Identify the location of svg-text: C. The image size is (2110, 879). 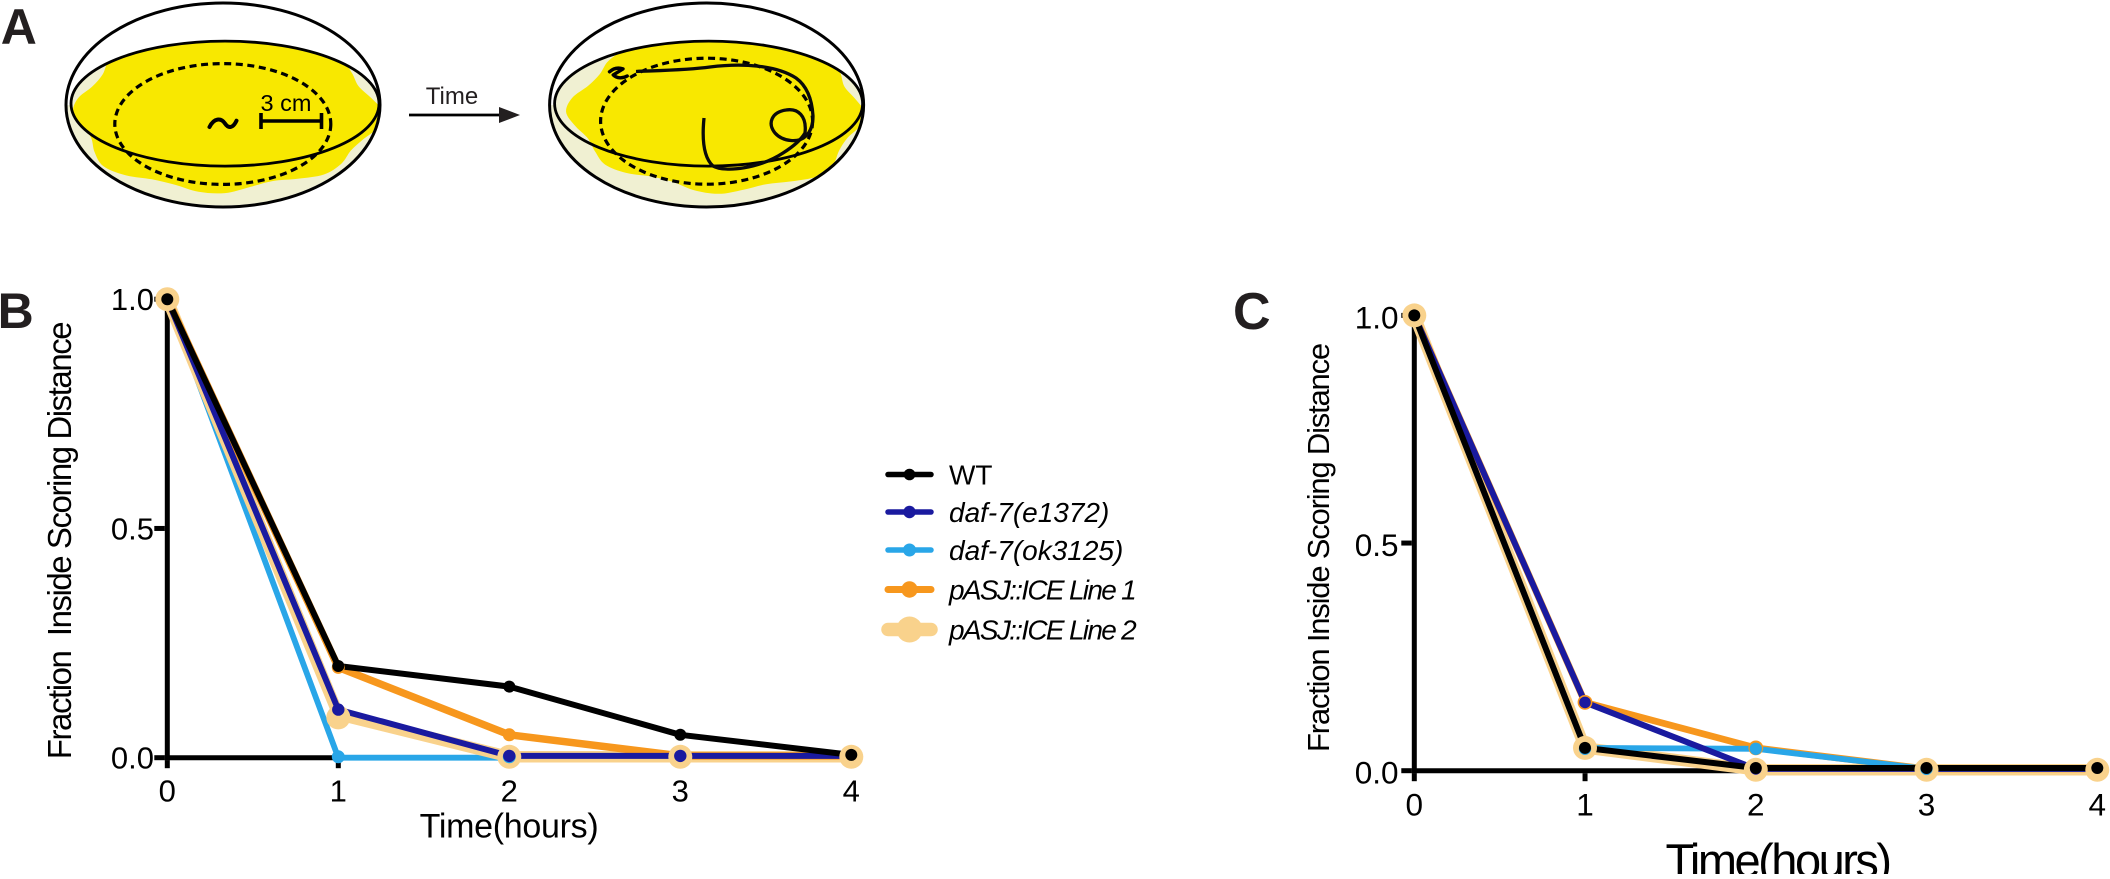
(1252, 312).